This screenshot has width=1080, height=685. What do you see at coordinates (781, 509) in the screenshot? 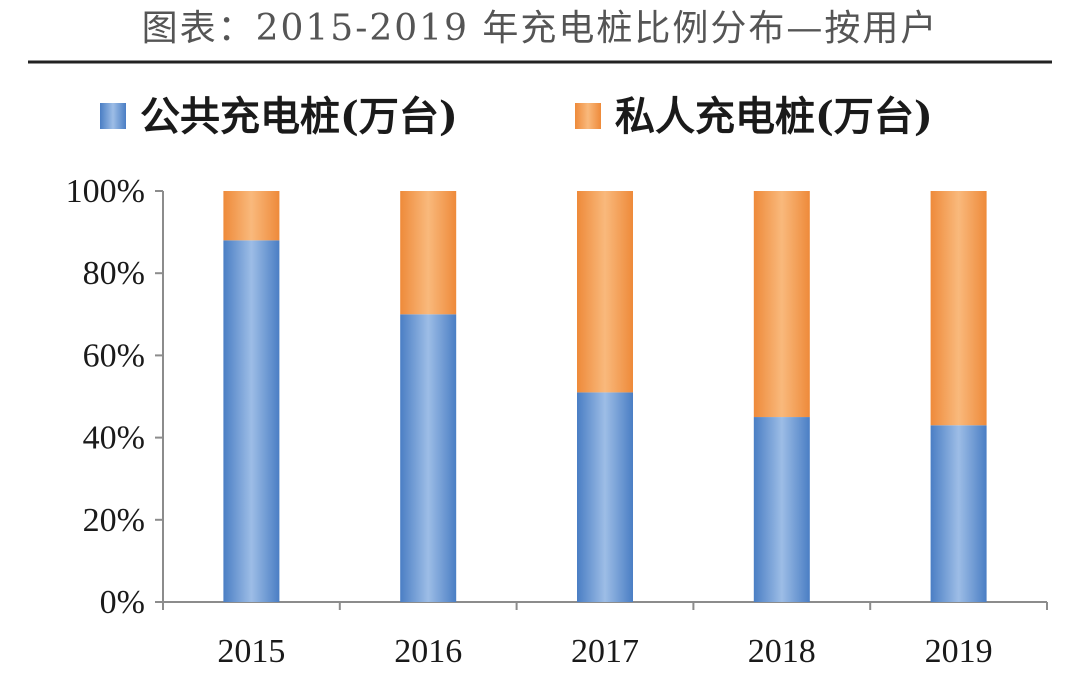
I see `bar-public-2018` at bounding box center [781, 509].